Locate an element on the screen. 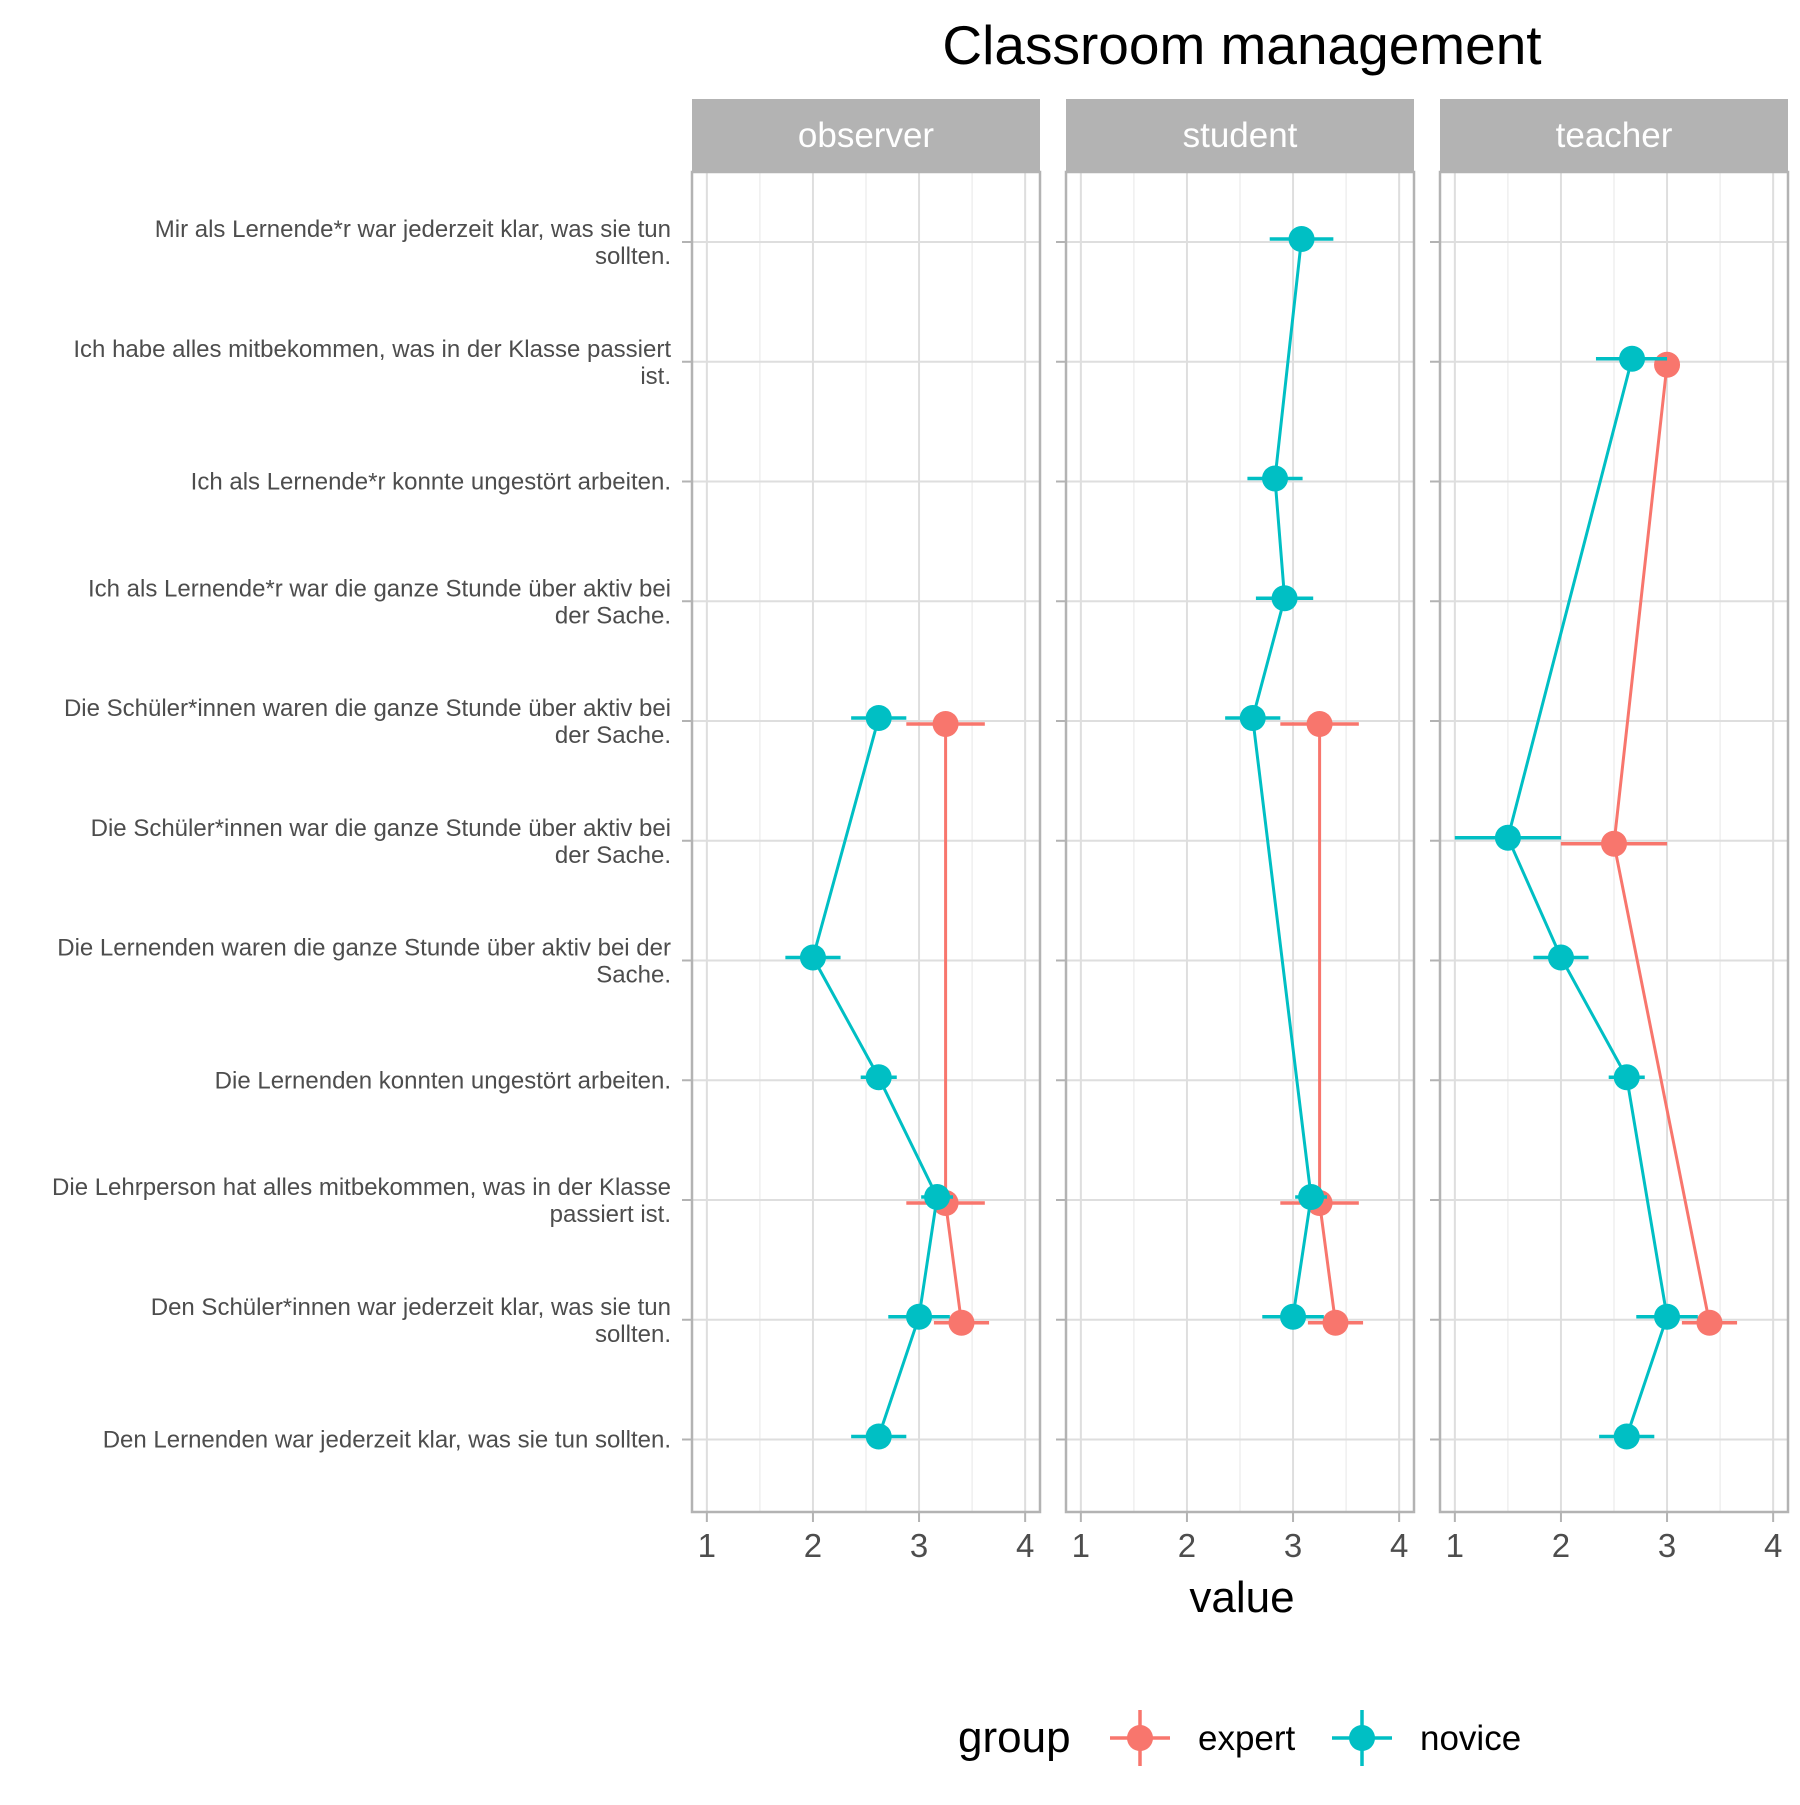  series-novice-student is located at coordinates (1279, 778).